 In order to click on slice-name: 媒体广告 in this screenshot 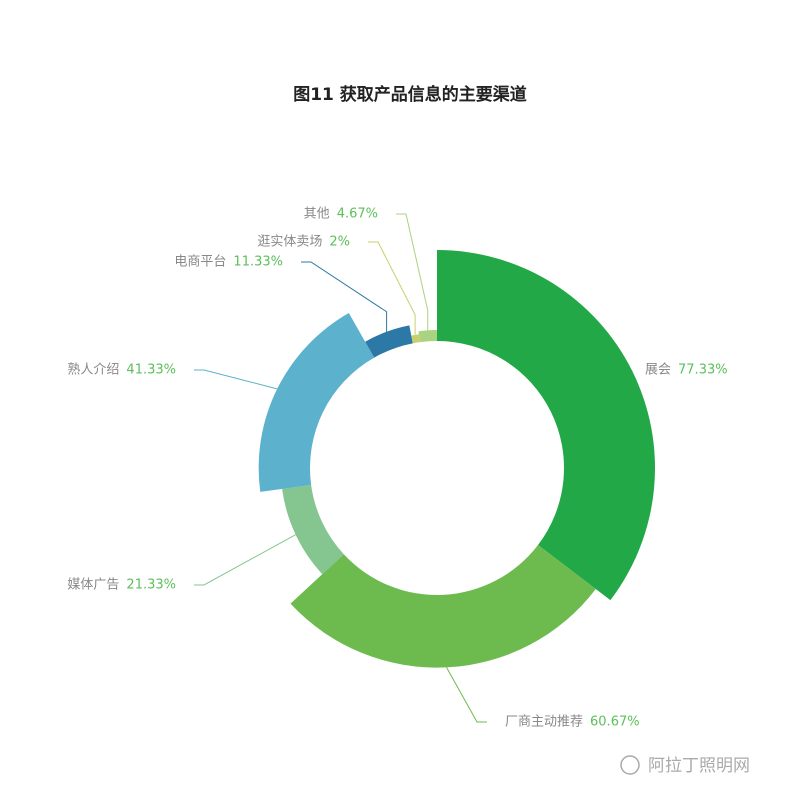, I will do `click(93, 585)`.